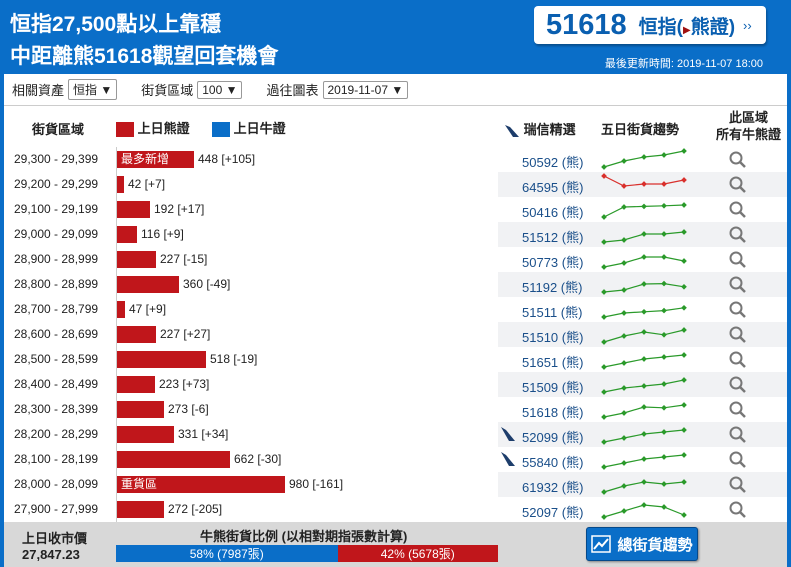 Image resolution: width=791 pixels, height=567 pixels. What do you see at coordinates (56, 209) in the screenshot?
I see `zone-range: 29,100 - 29,199` at bounding box center [56, 209].